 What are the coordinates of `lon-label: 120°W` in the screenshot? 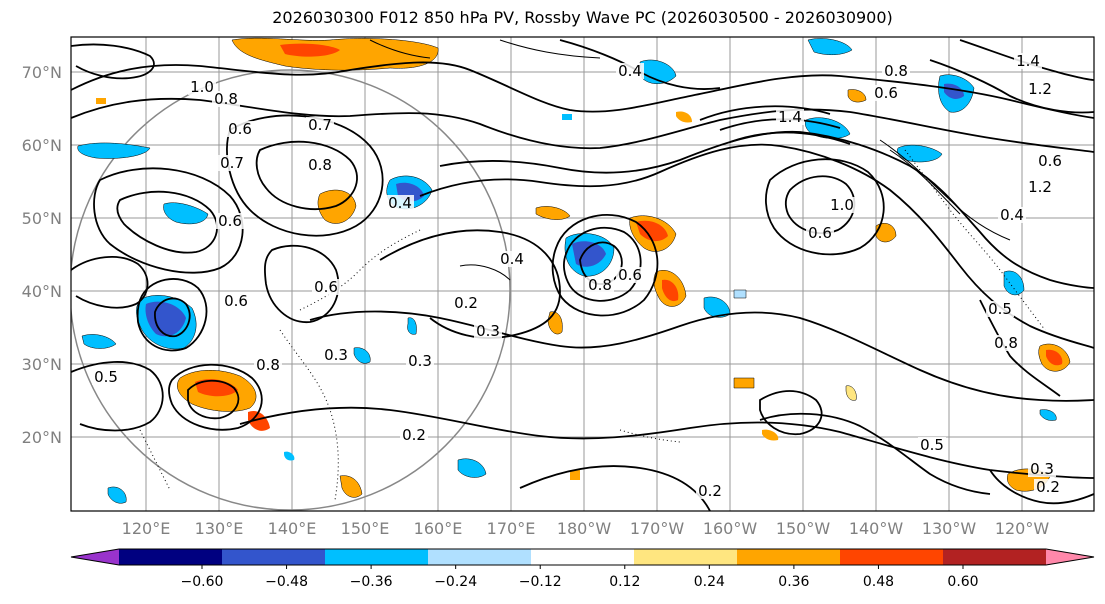 It's located at (1022, 528).